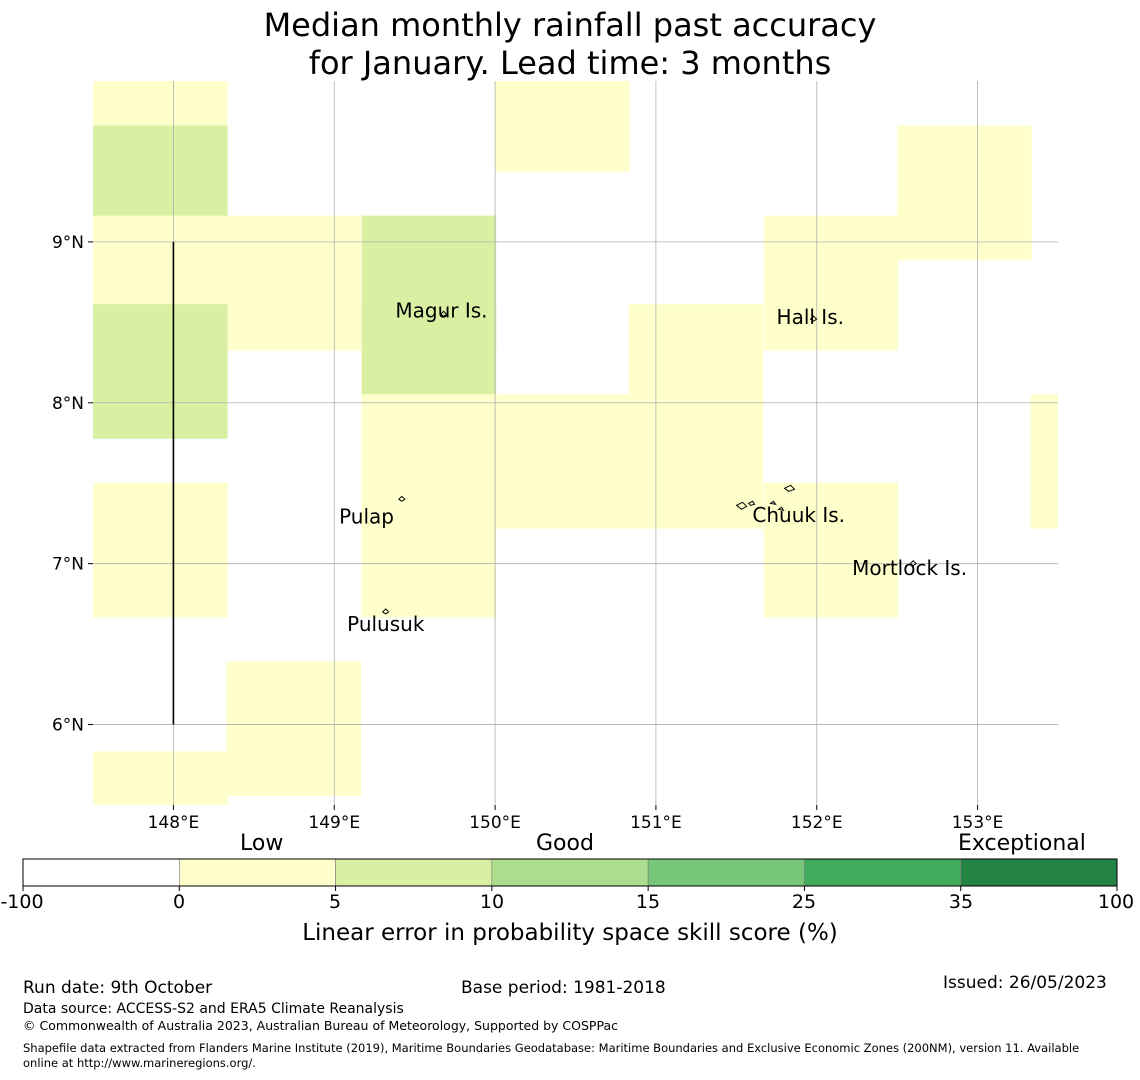 This screenshot has height=1080, width=1140. I want to click on island-label: Pulap, so click(366, 516).